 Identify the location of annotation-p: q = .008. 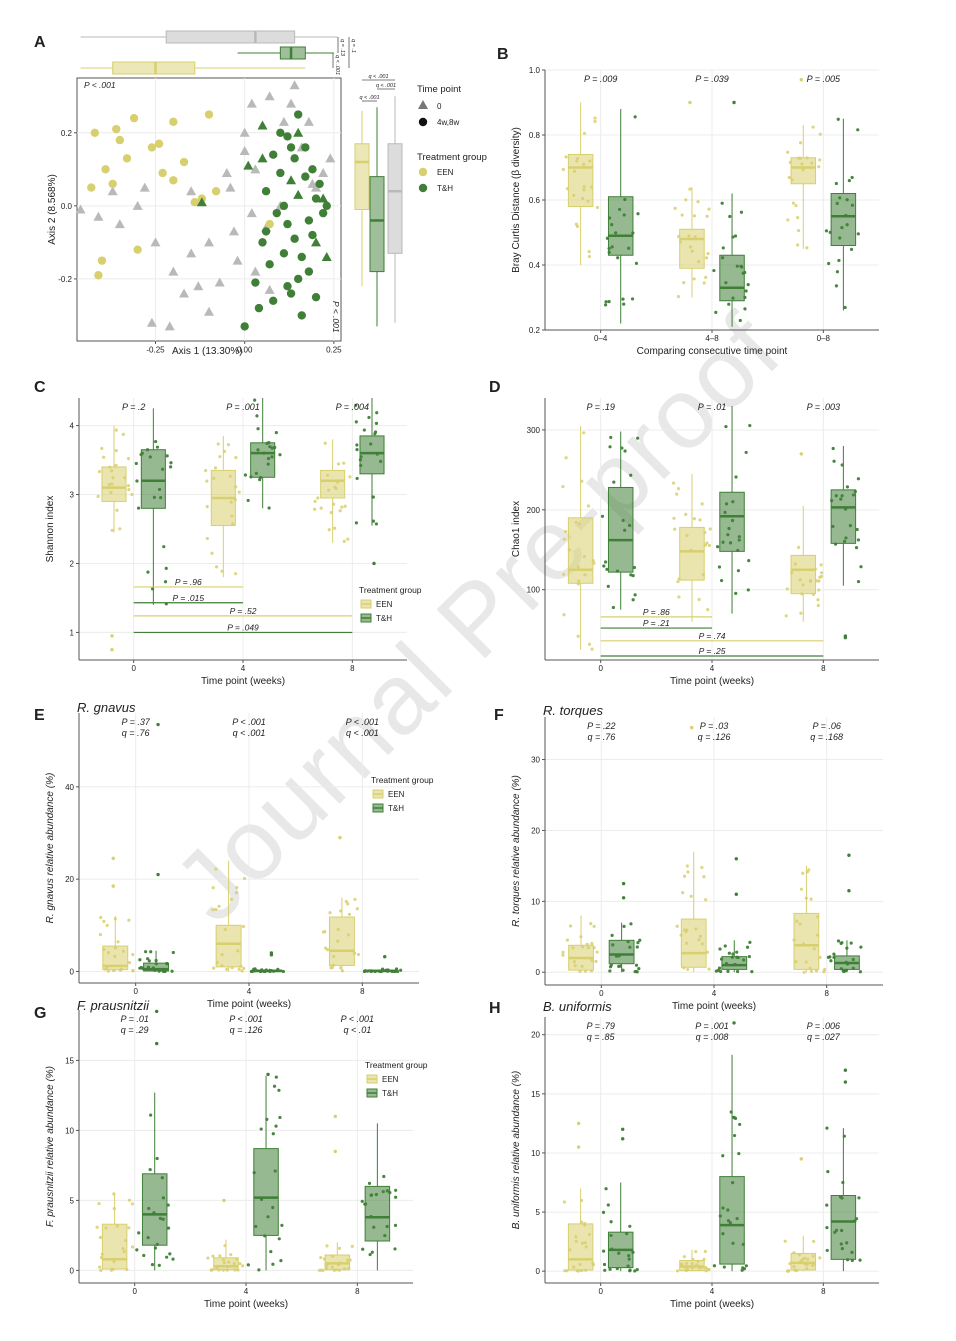
(712, 1037).